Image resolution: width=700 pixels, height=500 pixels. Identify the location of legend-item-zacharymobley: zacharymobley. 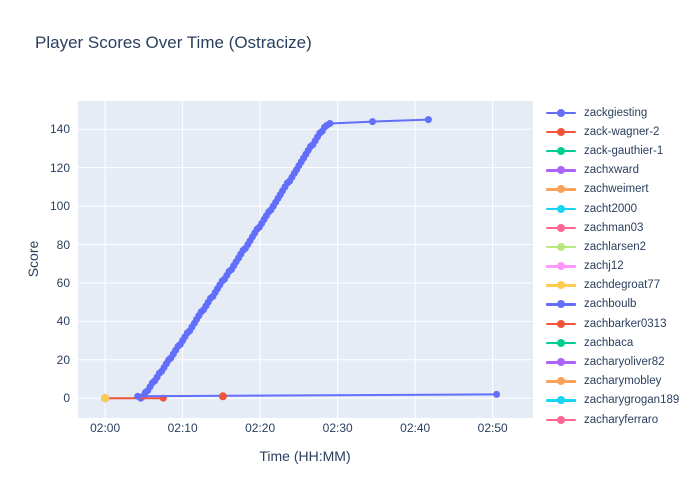
(622, 381).